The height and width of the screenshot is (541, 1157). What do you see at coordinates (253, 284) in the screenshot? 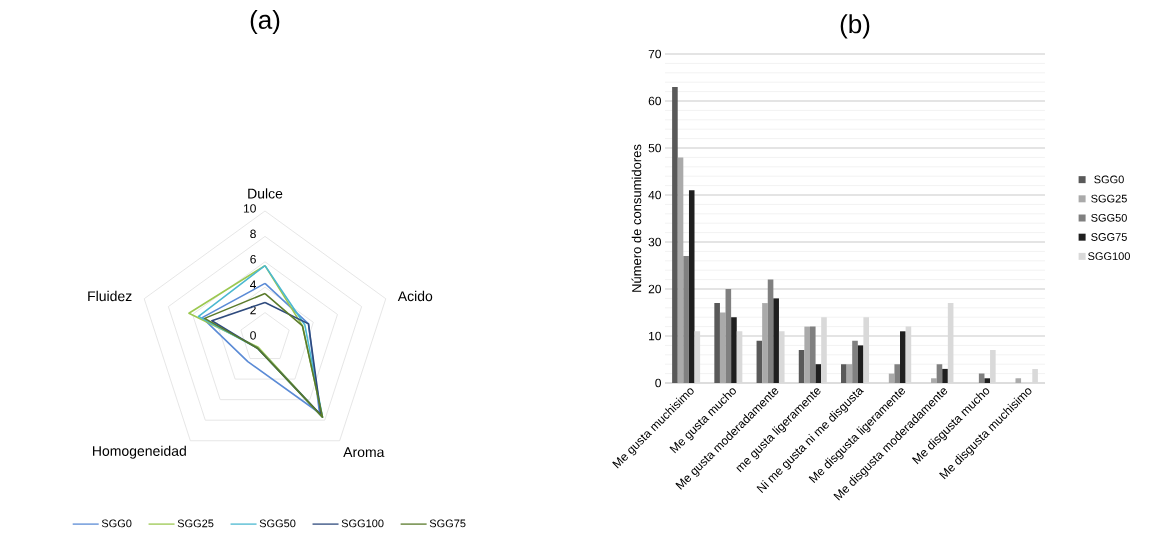
I see `y-tick-label: 4` at bounding box center [253, 284].